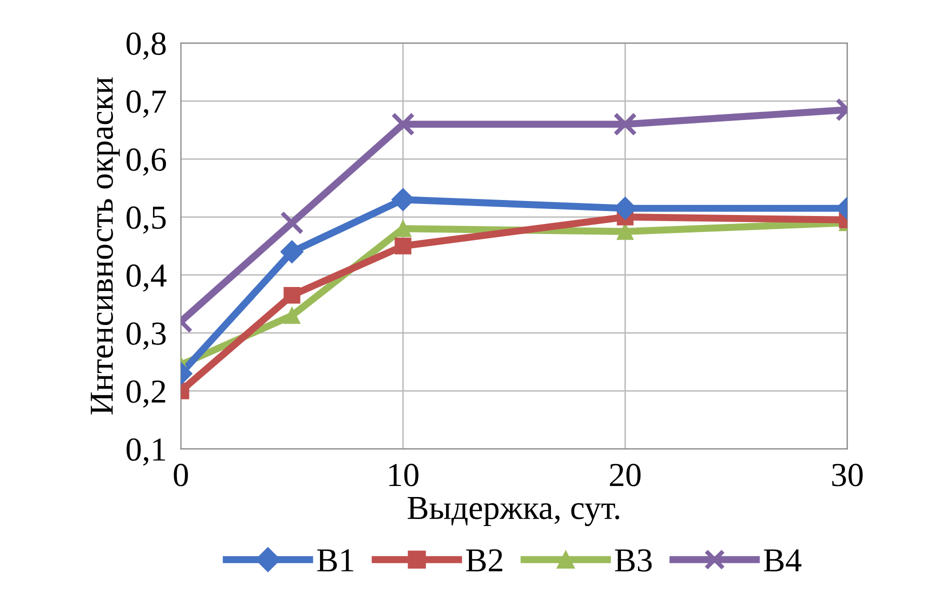 This screenshot has height=615, width=952. What do you see at coordinates (783, 560) in the screenshot?
I see `legend-label: B4` at bounding box center [783, 560].